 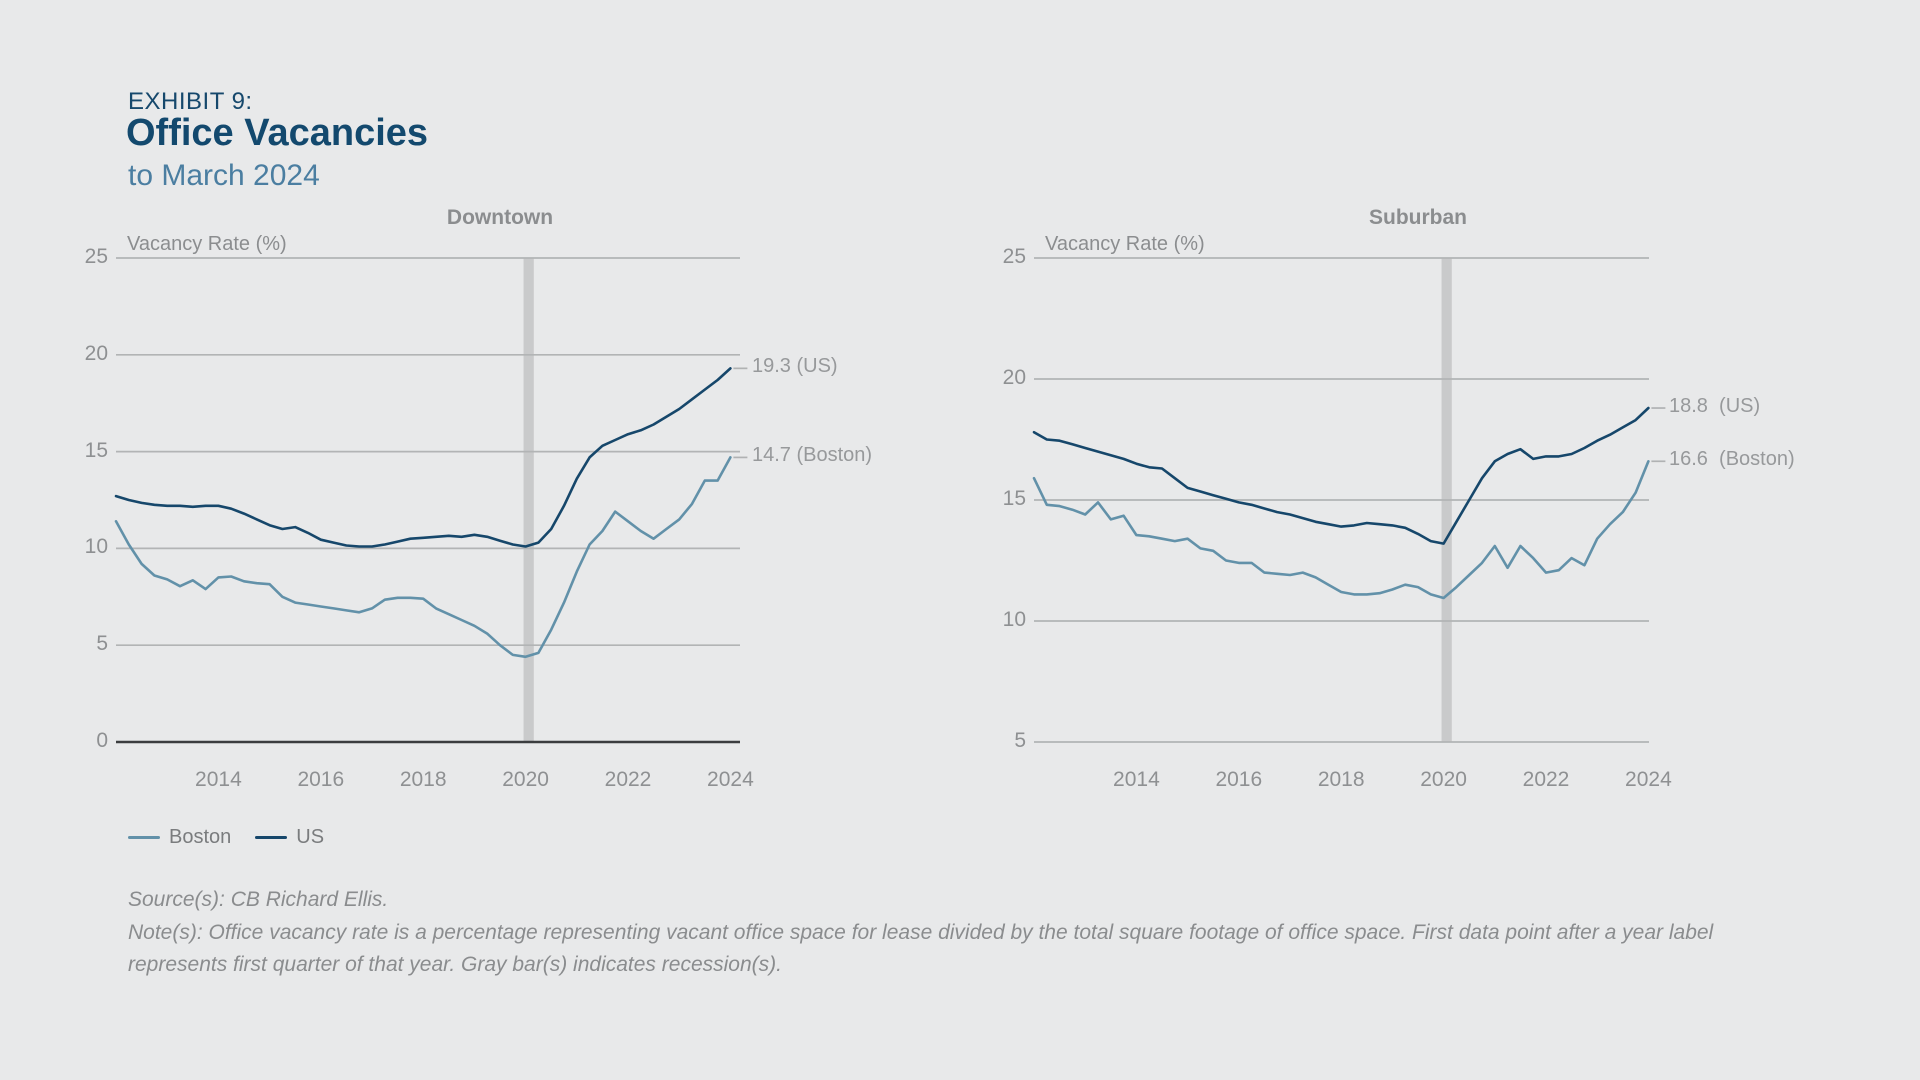 What do you see at coordinates (233, 837) in the screenshot?
I see `legend: Boston US` at bounding box center [233, 837].